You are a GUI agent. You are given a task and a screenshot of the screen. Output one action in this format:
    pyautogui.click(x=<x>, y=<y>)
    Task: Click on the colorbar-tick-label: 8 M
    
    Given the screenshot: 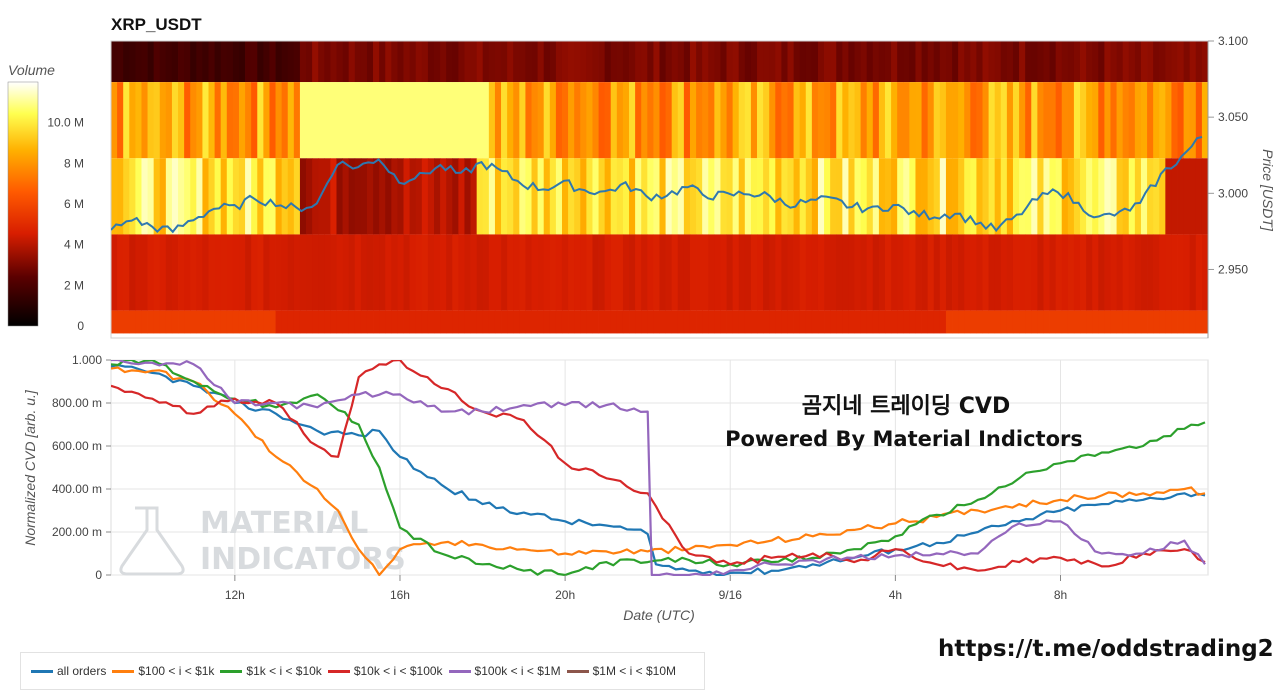 What is the action you would take?
    pyautogui.click(x=74, y=163)
    